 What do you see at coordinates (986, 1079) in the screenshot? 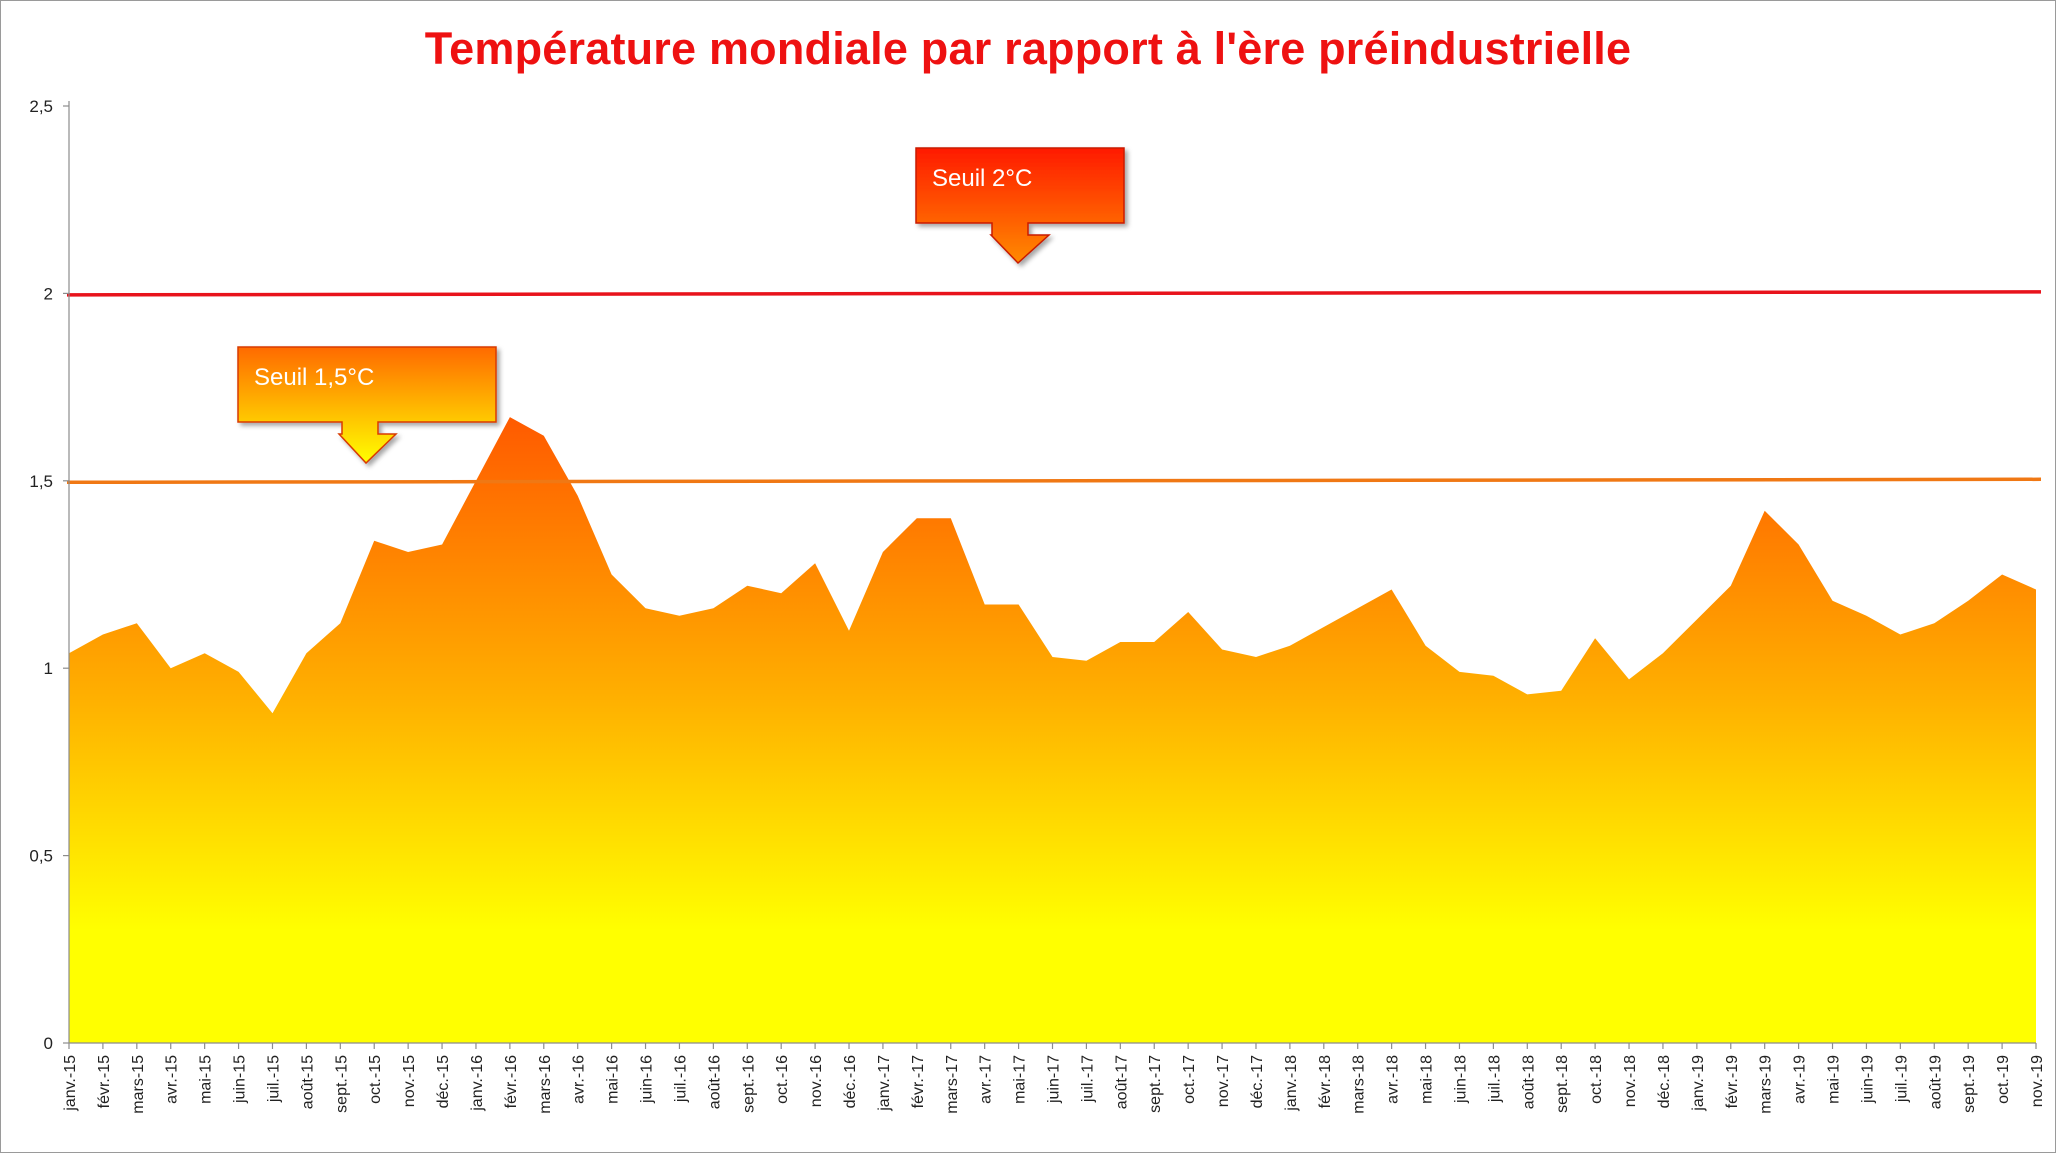
I see `x-tick-label: avr.-17` at bounding box center [986, 1079].